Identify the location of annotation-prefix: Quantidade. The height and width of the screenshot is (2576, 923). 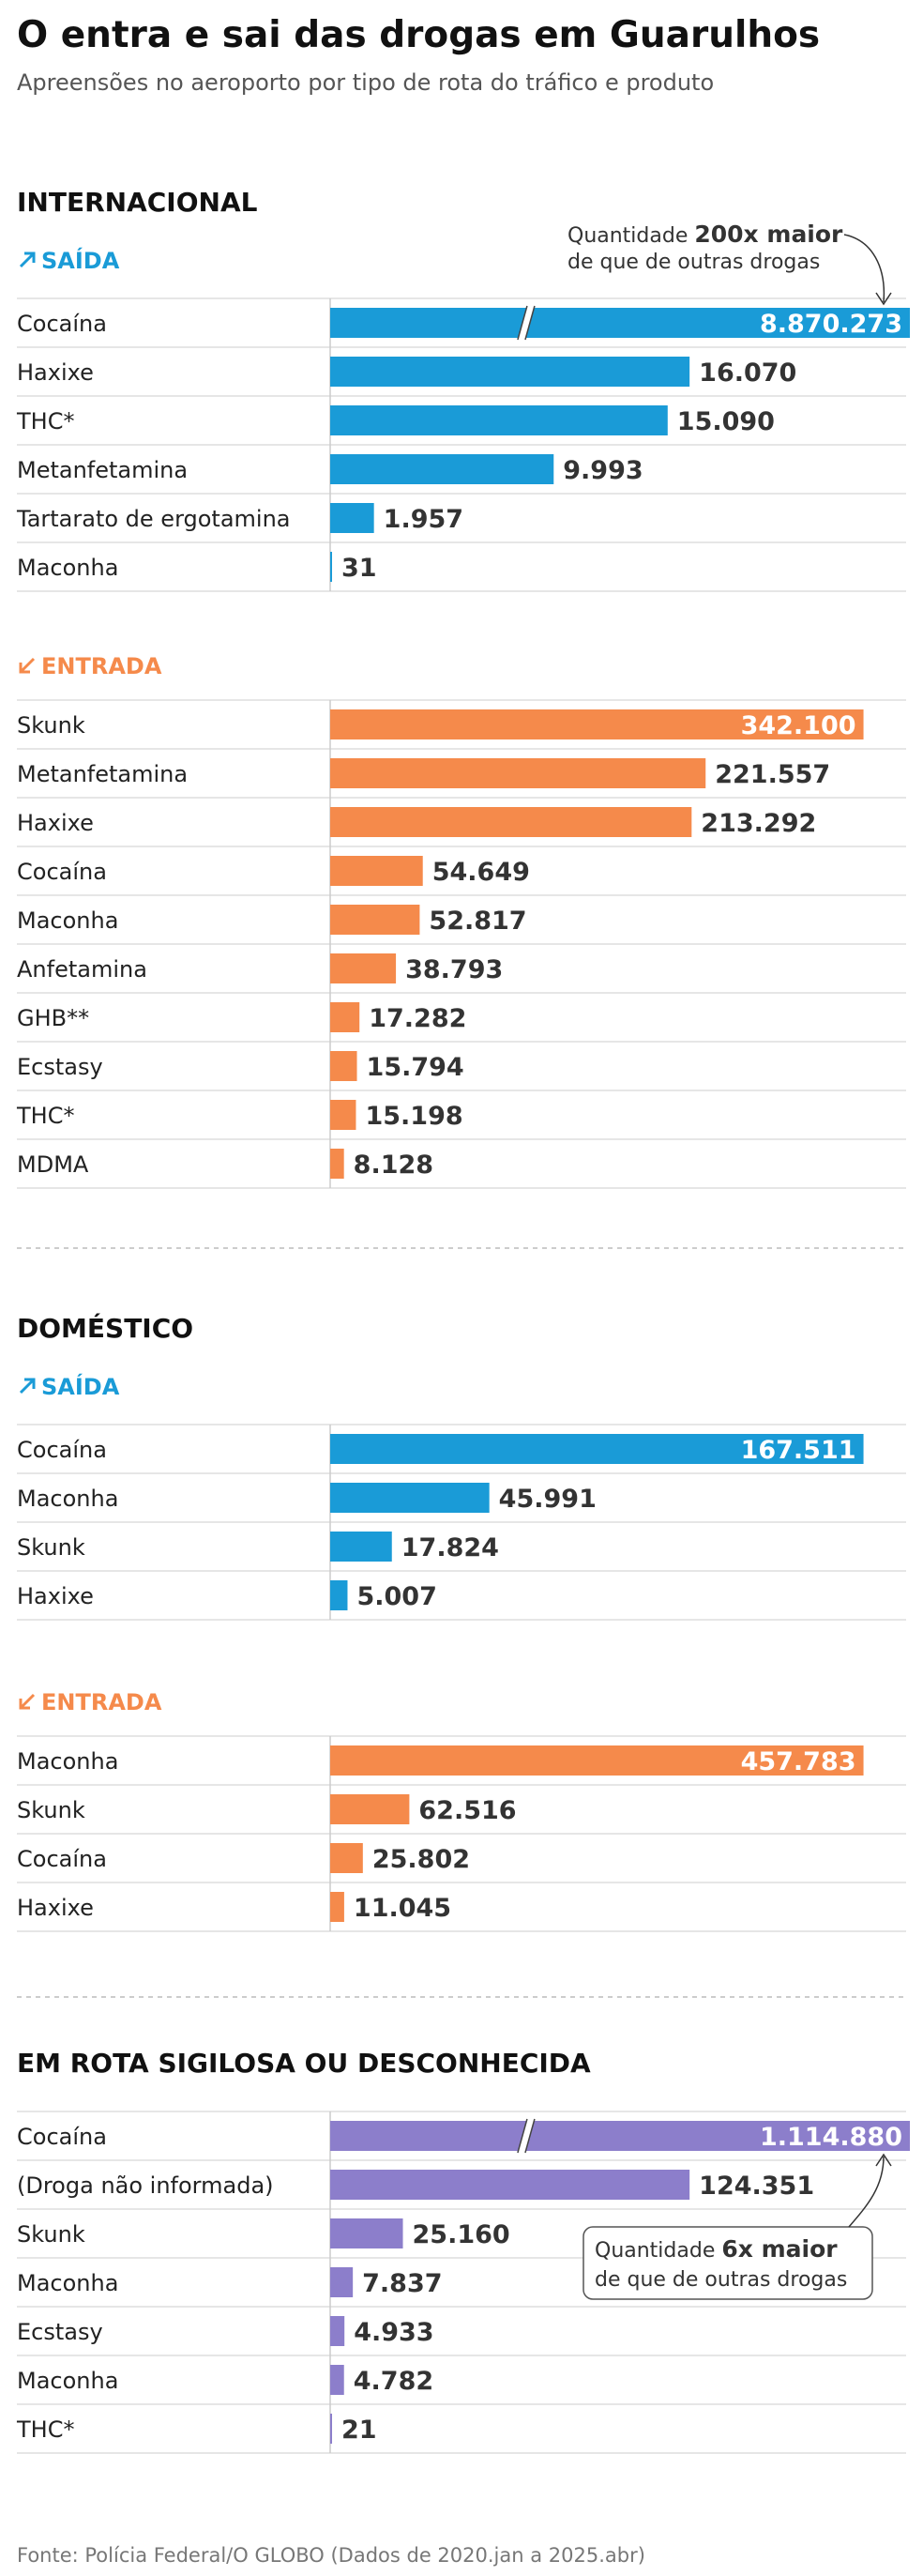
(658, 2251).